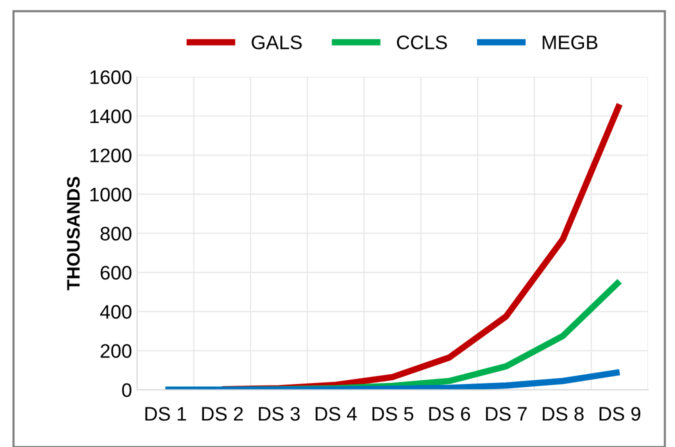 Image resolution: width=675 pixels, height=447 pixels. Describe the element at coordinates (506, 413) in the screenshot. I see `x-tick-label: DS 7` at that location.